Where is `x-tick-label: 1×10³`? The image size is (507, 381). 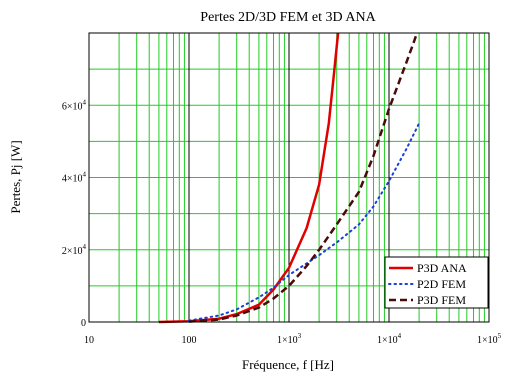
x-tick-label: 1×10³ is located at coordinates (289, 339).